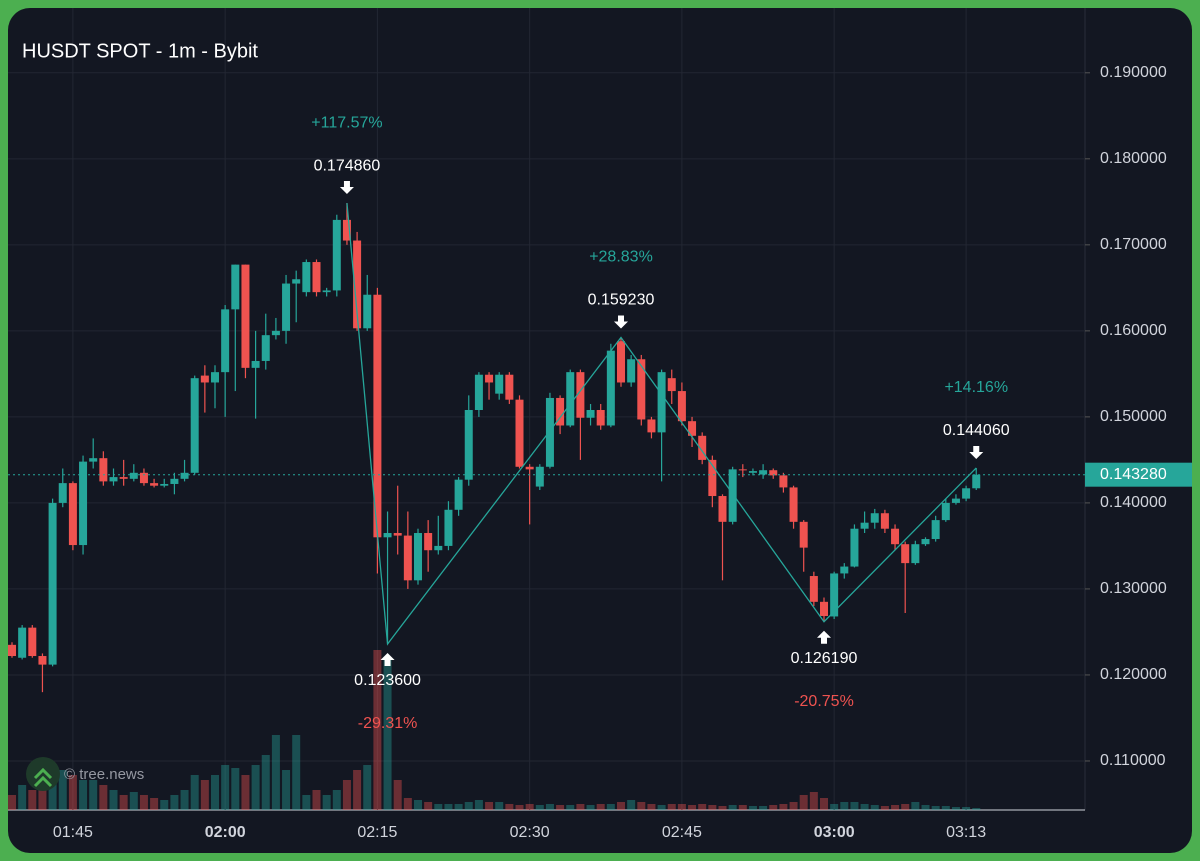 This screenshot has height=861, width=1200. Describe the element at coordinates (73, 832) in the screenshot. I see `x-tick-label: 01:45` at that location.